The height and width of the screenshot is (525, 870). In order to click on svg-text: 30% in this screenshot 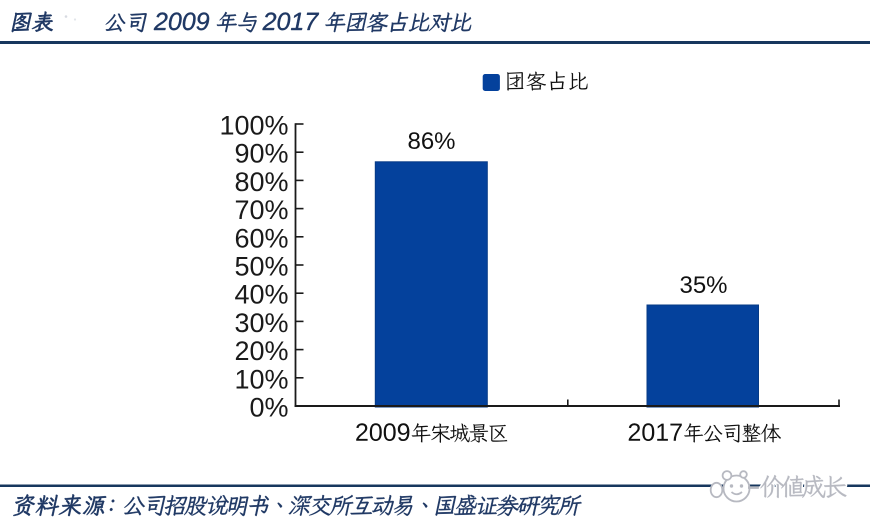, I will do `click(261, 323)`.